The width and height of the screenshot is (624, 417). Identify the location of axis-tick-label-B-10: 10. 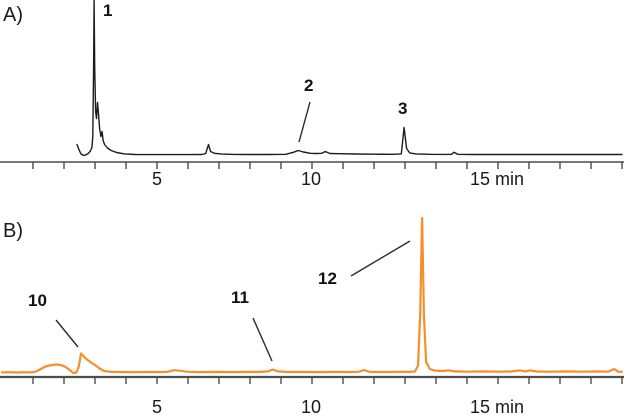
(311, 407).